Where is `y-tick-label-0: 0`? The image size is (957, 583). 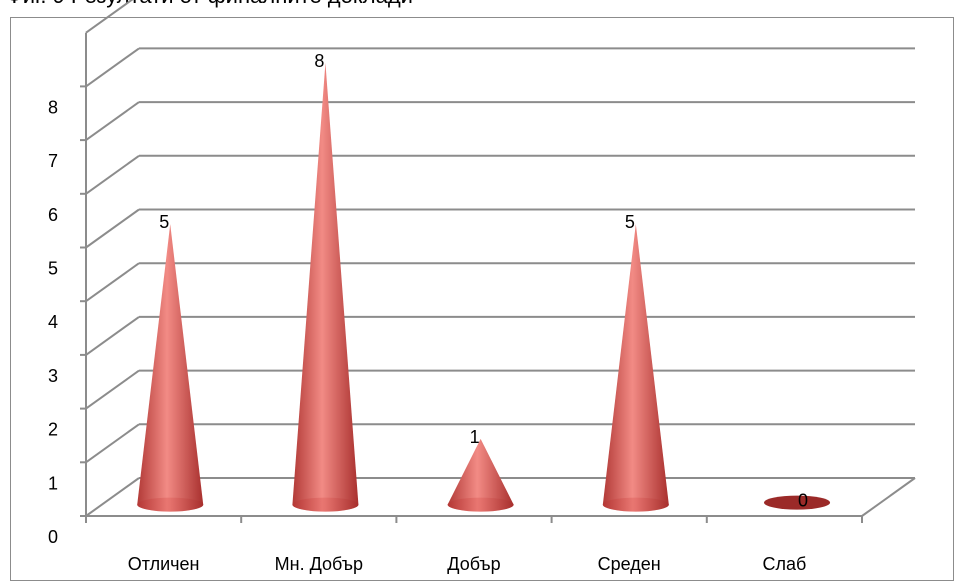
y-tick-label-0: 0 is located at coordinates (53, 537).